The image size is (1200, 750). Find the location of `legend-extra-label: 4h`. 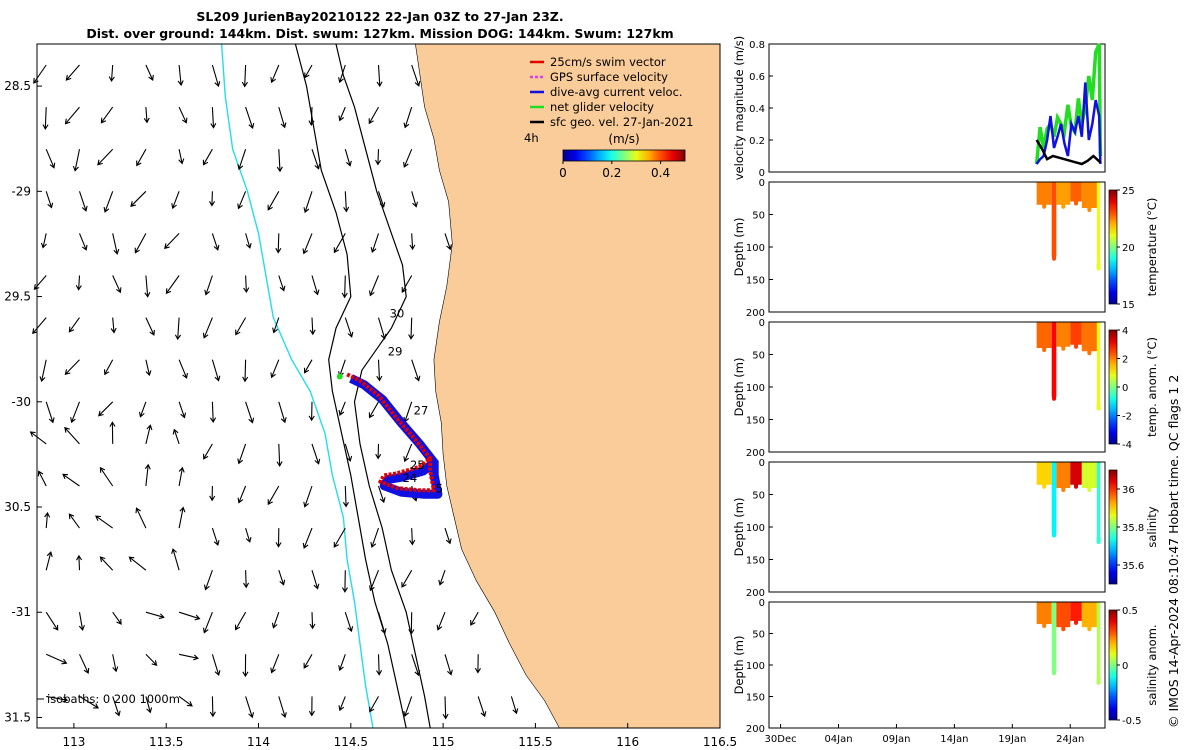

legend-extra-label: 4h is located at coordinates (531, 138).